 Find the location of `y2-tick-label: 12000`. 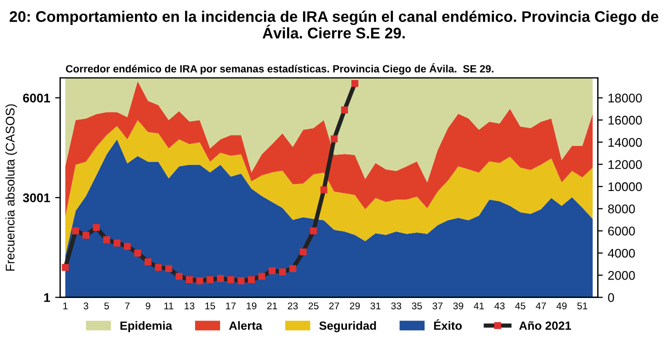

y2-tick-label: 12000 is located at coordinates (625, 164).